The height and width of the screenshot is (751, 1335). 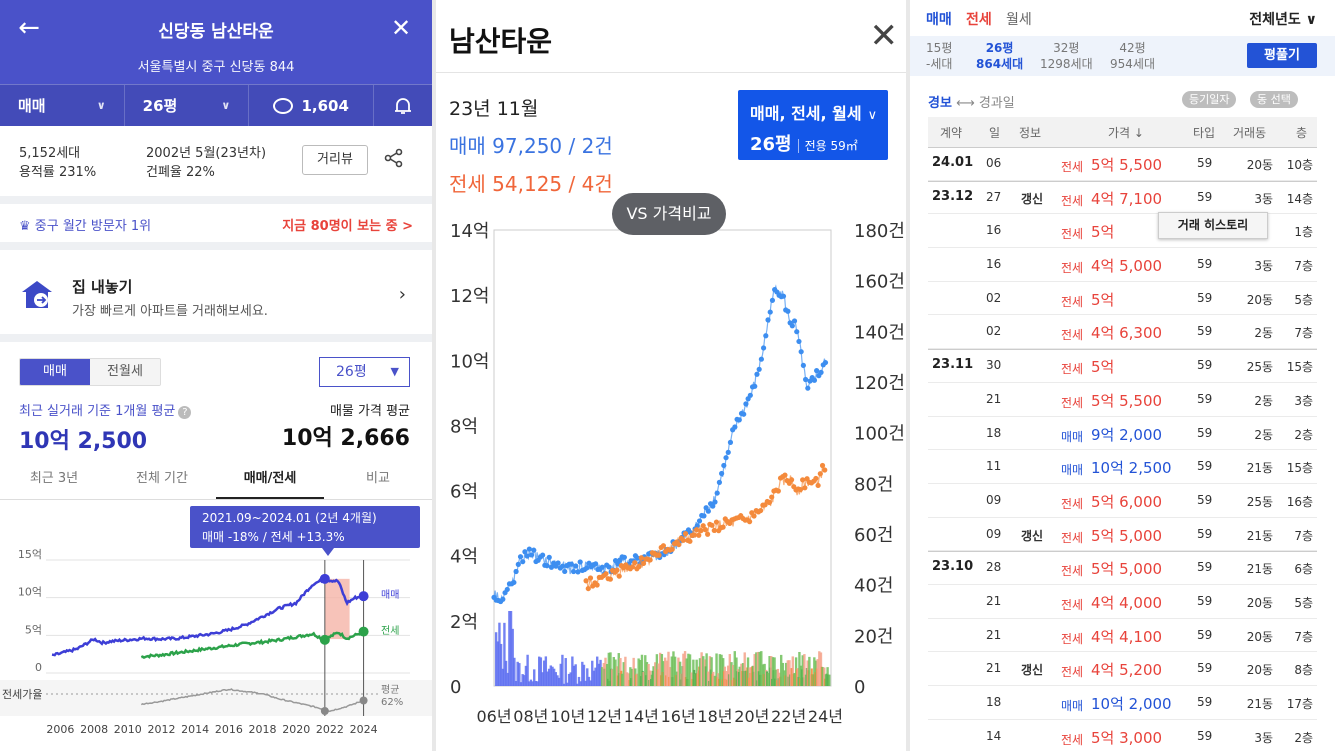 I want to click on col-dong: 거래동, so click(x=1250, y=133).